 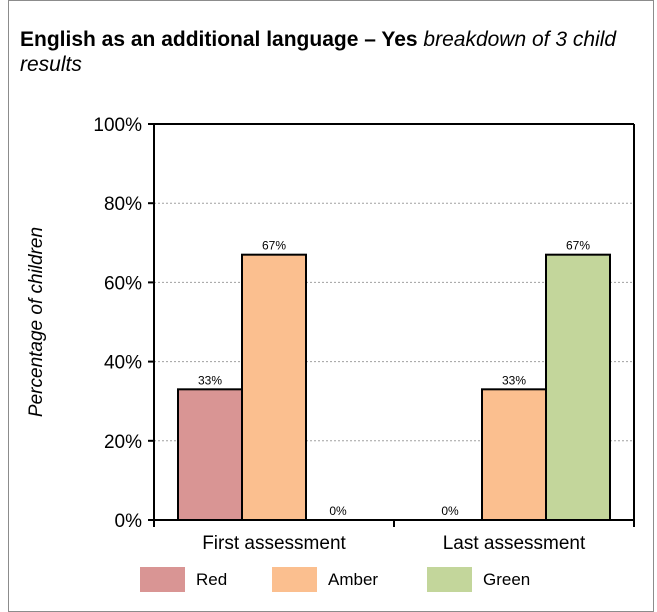 What do you see at coordinates (210, 454) in the screenshot?
I see `bar-red` at bounding box center [210, 454].